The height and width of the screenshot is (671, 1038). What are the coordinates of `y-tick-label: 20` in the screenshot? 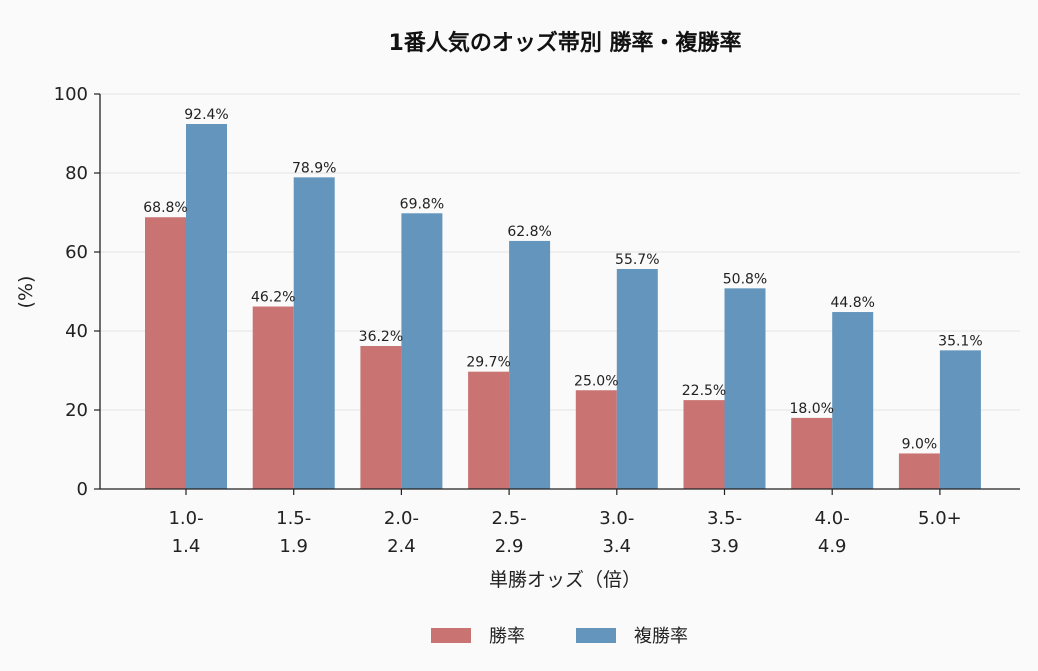 It's located at (76, 410).